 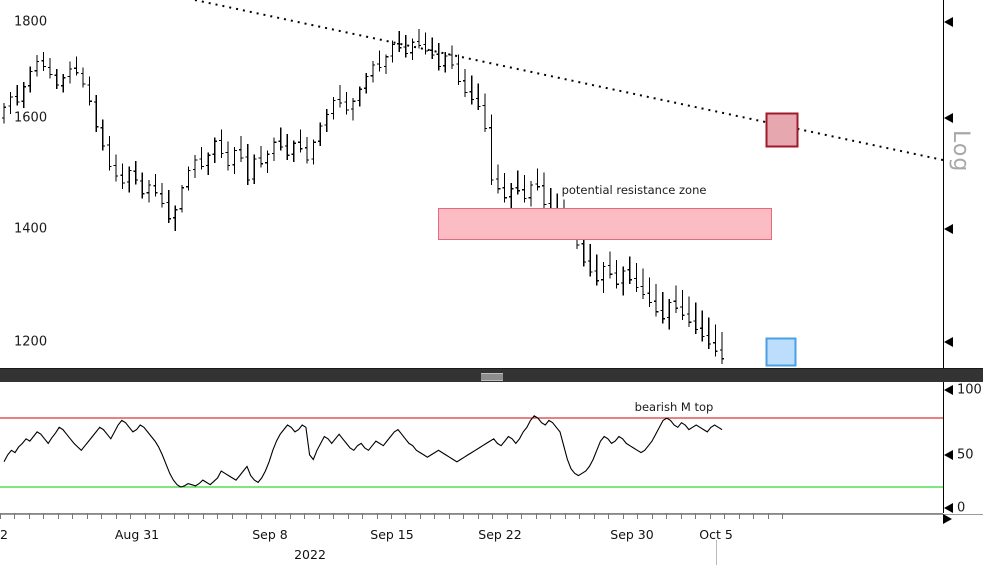 I want to click on rsi-axis-spine, so click(x=943, y=447).